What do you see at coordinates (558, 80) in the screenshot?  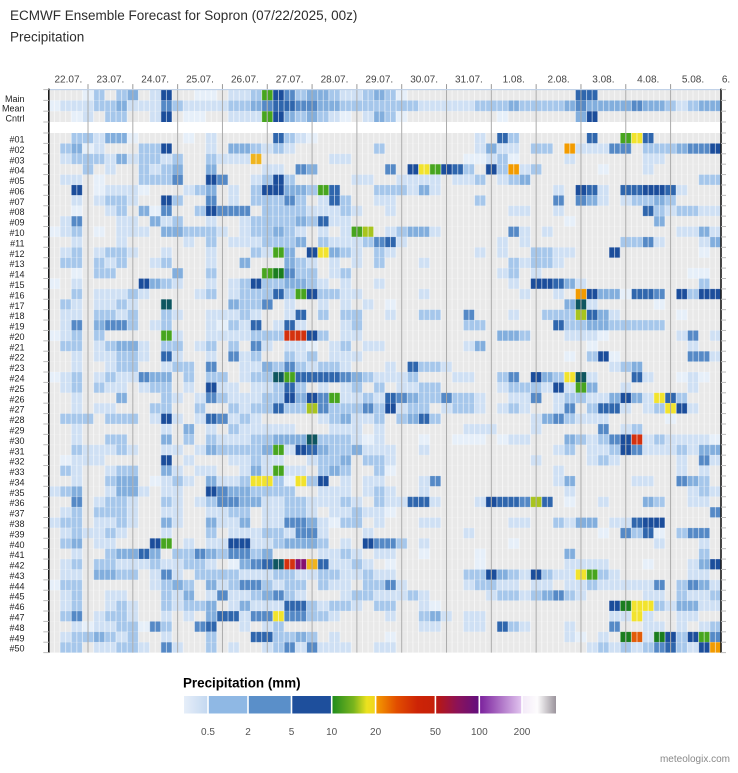 I see `svg-text: 2.08.` at bounding box center [558, 80].